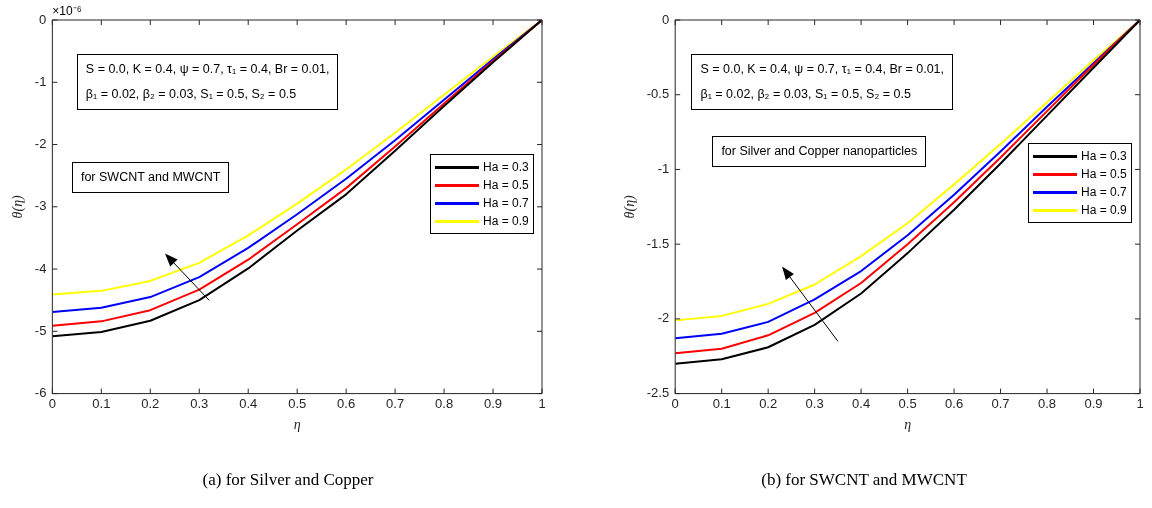  Describe the element at coordinates (40, 206) in the screenshot. I see `y-tick-label: -3` at that location.